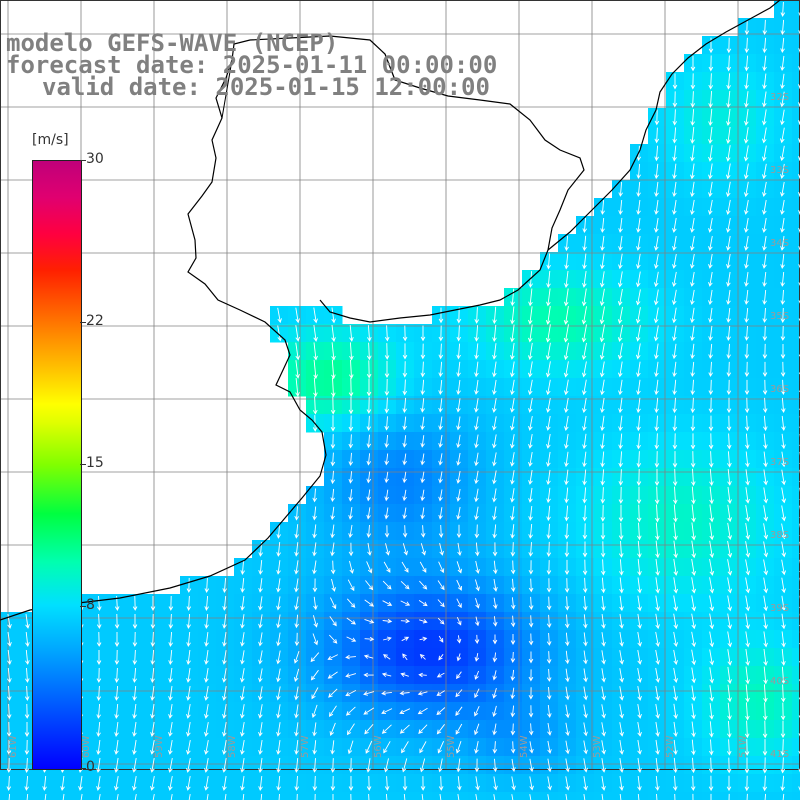 Image resolution: width=800 pixels, height=800 pixels. What do you see at coordinates (308, 86) in the screenshot?
I see `border-line` at bounding box center [308, 86].